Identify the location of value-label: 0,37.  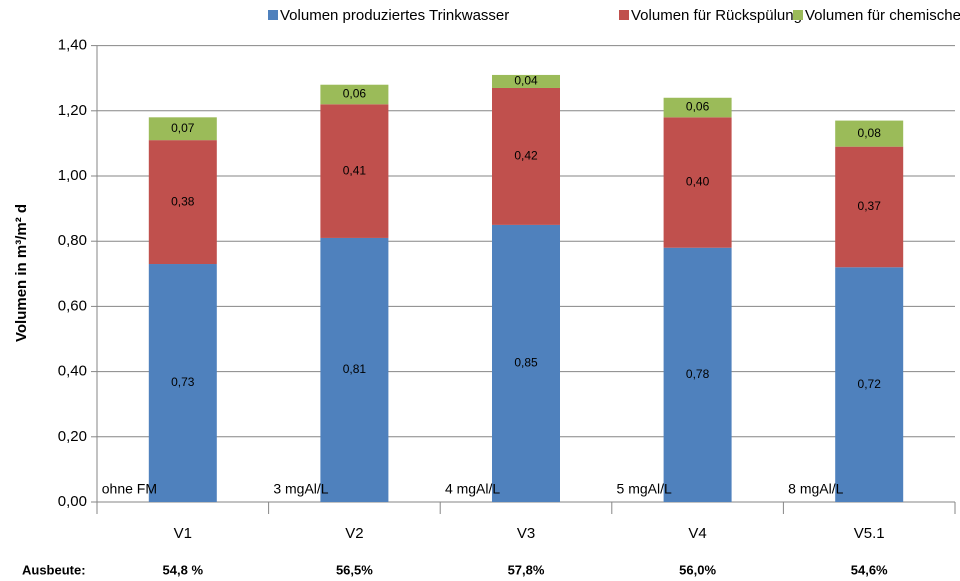
(870, 206).